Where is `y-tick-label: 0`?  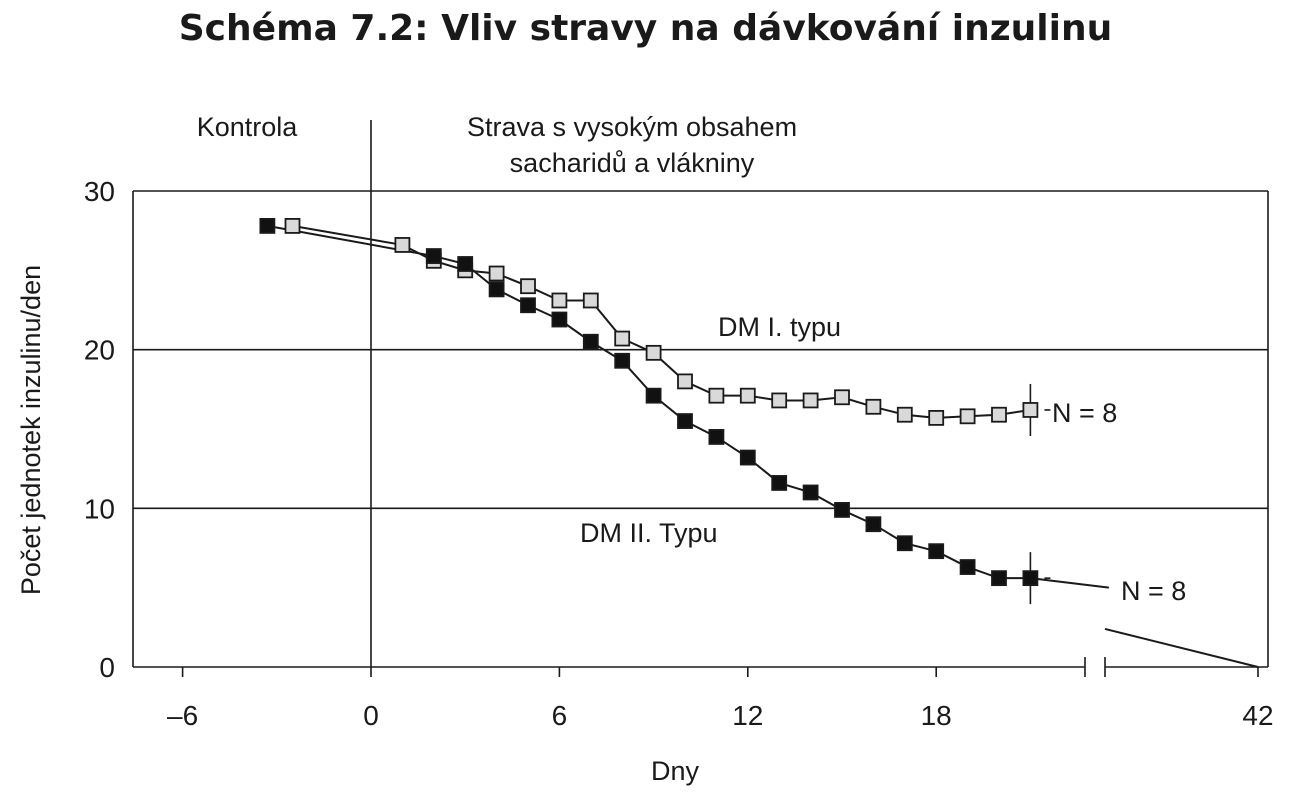 y-tick-label: 0 is located at coordinates (107, 667).